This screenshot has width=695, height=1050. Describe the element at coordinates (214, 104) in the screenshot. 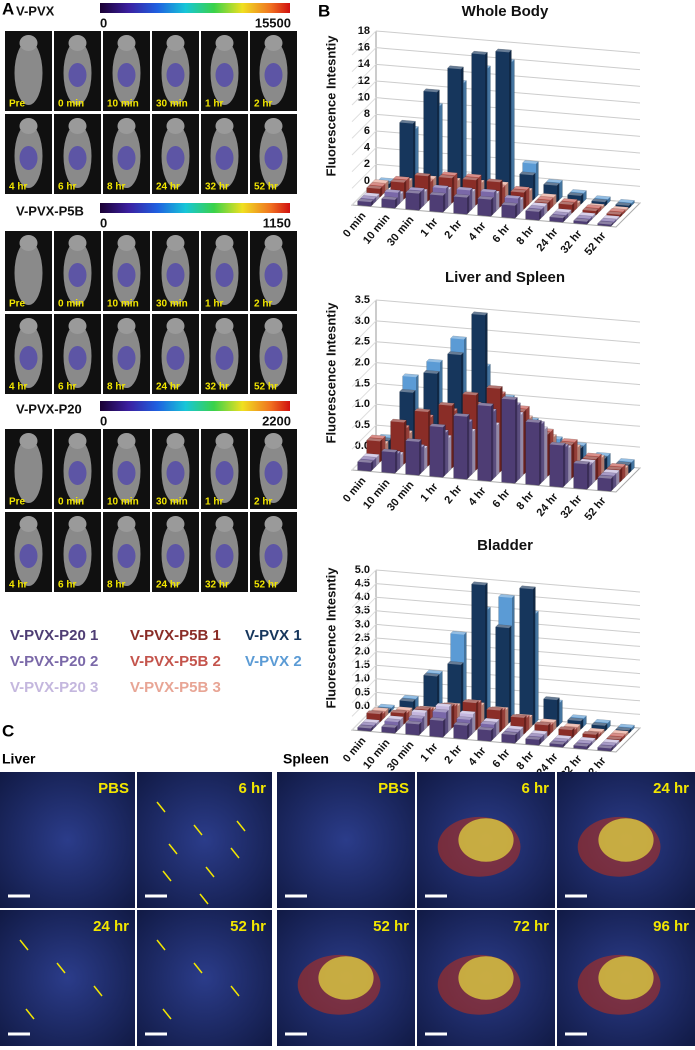

I see `time-label: 1 hr` at that location.